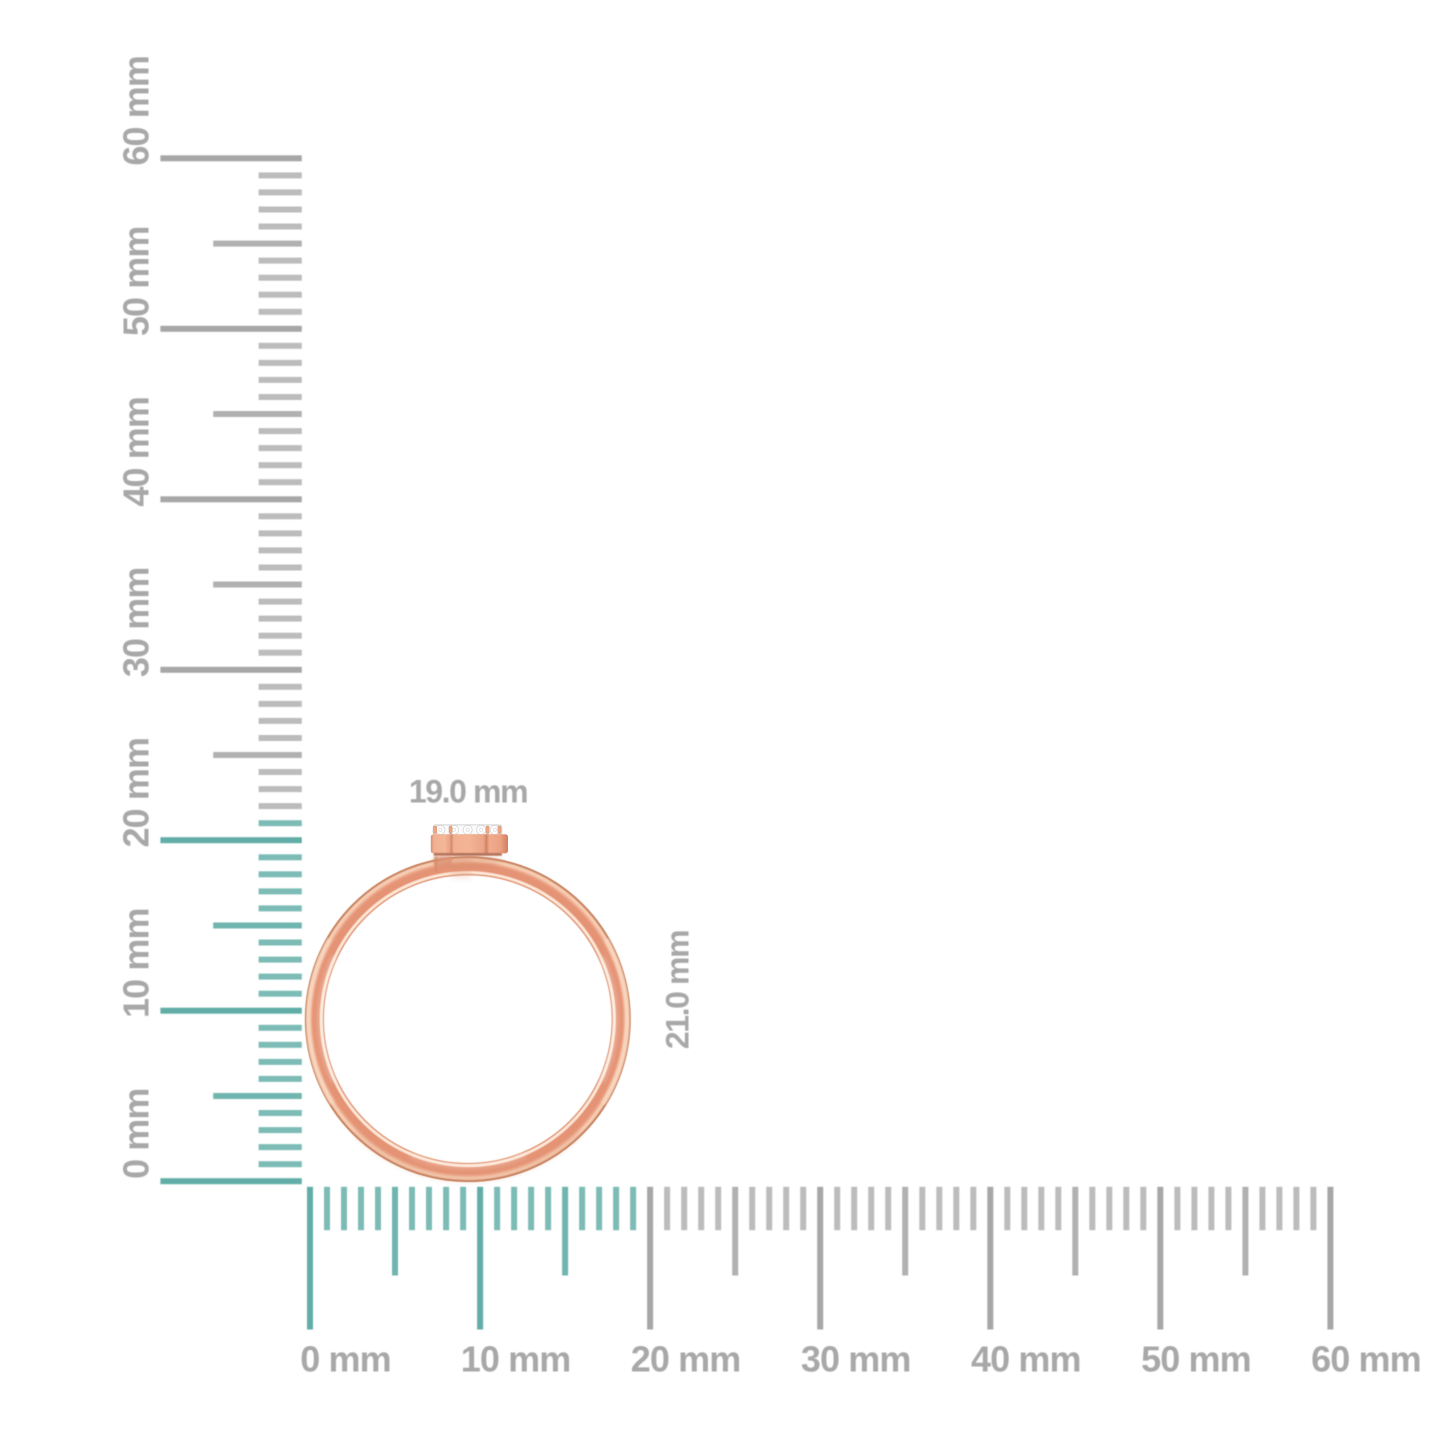 The height and width of the screenshot is (1445, 1445). What do you see at coordinates (678, 990) in the screenshot?
I see `svg-text: 21.0 mm` at bounding box center [678, 990].